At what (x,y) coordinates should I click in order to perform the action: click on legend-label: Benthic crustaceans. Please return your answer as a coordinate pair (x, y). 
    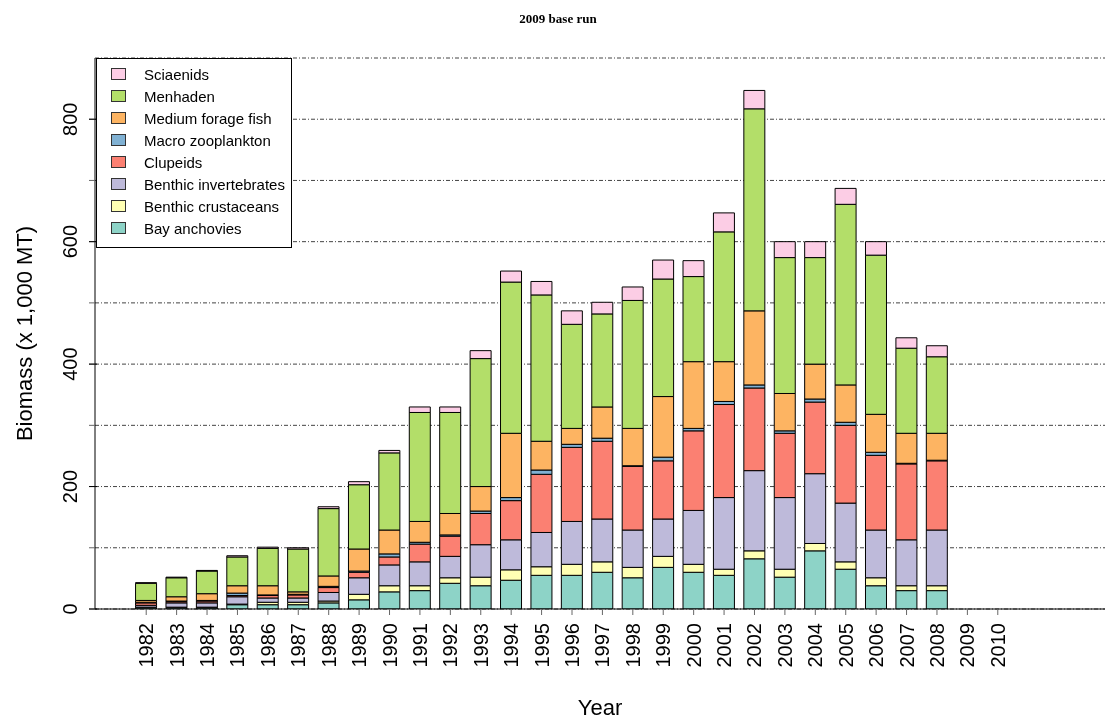
    Looking at the image, I should click on (212, 206).